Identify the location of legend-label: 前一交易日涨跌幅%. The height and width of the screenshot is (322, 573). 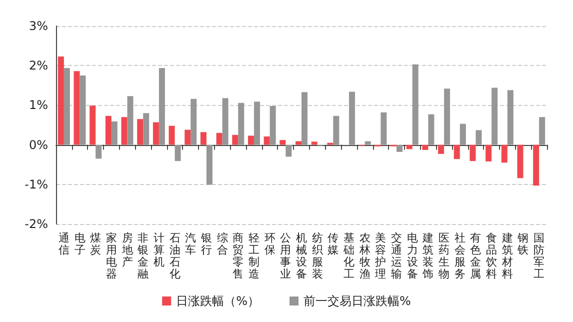
(357, 301).